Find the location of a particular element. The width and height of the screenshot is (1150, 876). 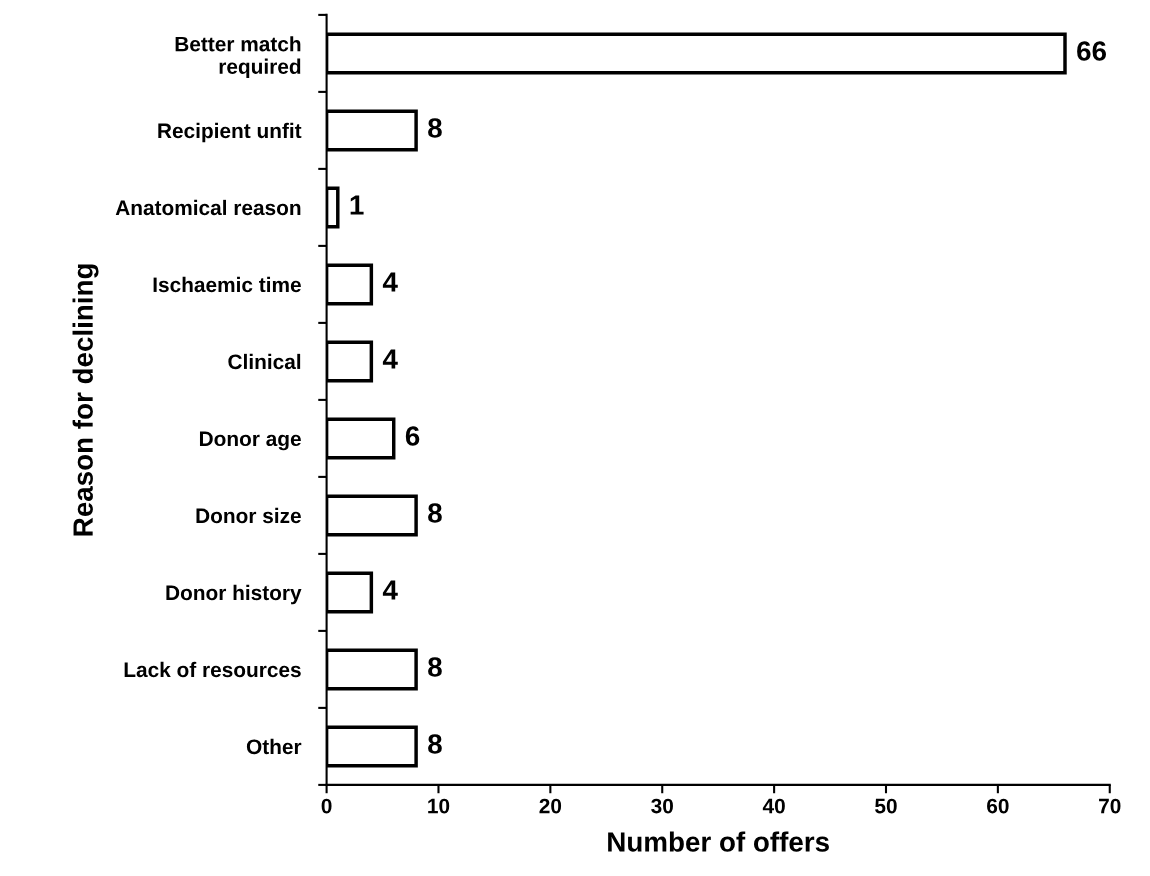

y-tick-label: Donor history is located at coordinates (234, 594).